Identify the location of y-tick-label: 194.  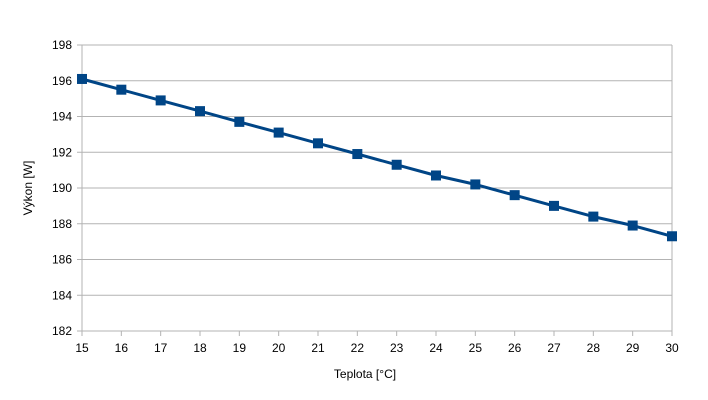
(62, 117).